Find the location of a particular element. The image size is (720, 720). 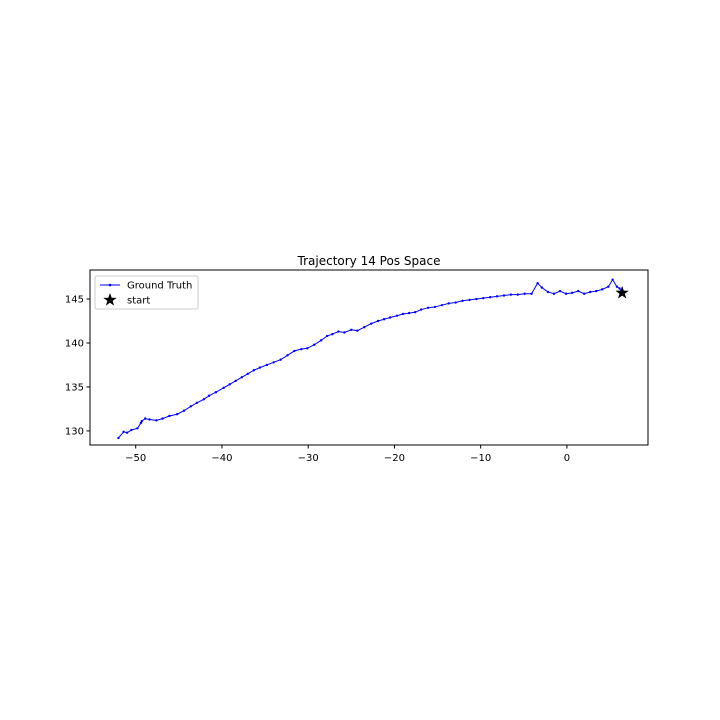

legend-start-marker is located at coordinates (110, 299).